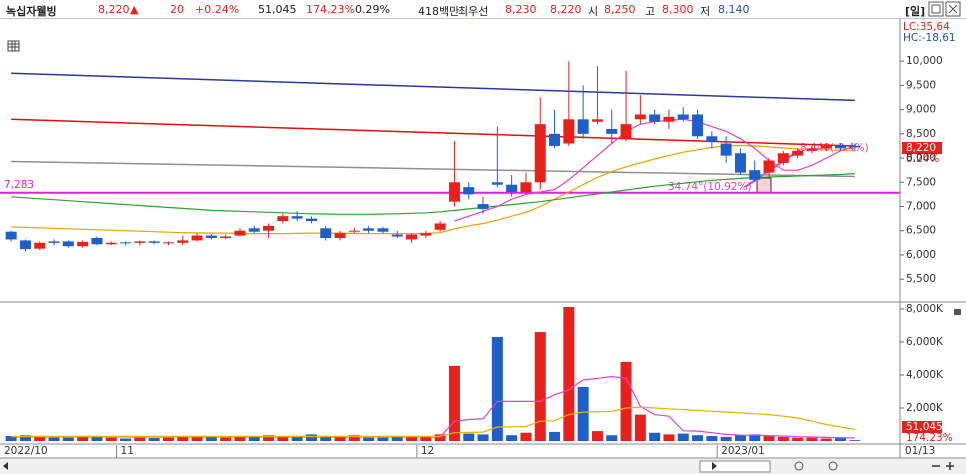 The width and height of the screenshot is (966, 474). What do you see at coordinates (26, 451) in the screenshot?
I see `x-tick-label: 2022/10` at bounding box center [26, 451].